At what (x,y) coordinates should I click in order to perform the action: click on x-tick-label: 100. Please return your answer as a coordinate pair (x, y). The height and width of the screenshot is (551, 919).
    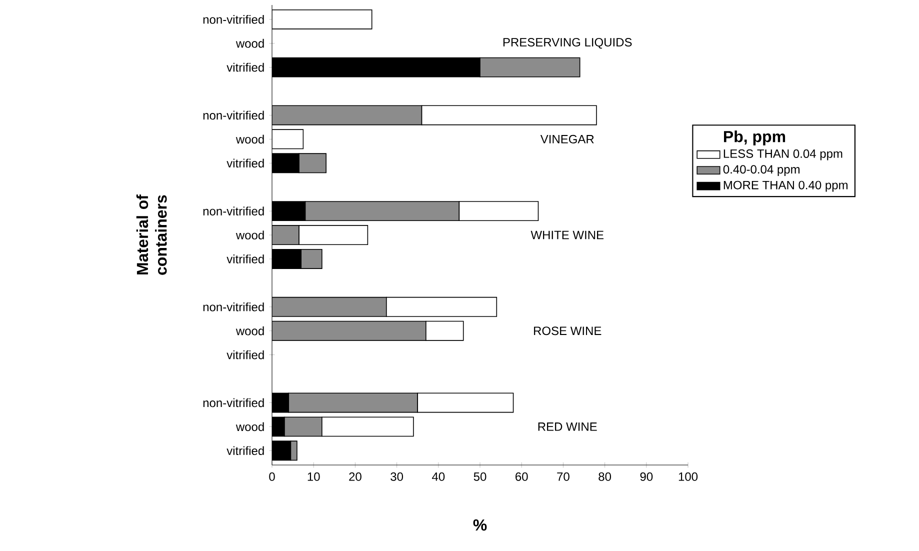
    Looking at the image, I should click on (688, 476).